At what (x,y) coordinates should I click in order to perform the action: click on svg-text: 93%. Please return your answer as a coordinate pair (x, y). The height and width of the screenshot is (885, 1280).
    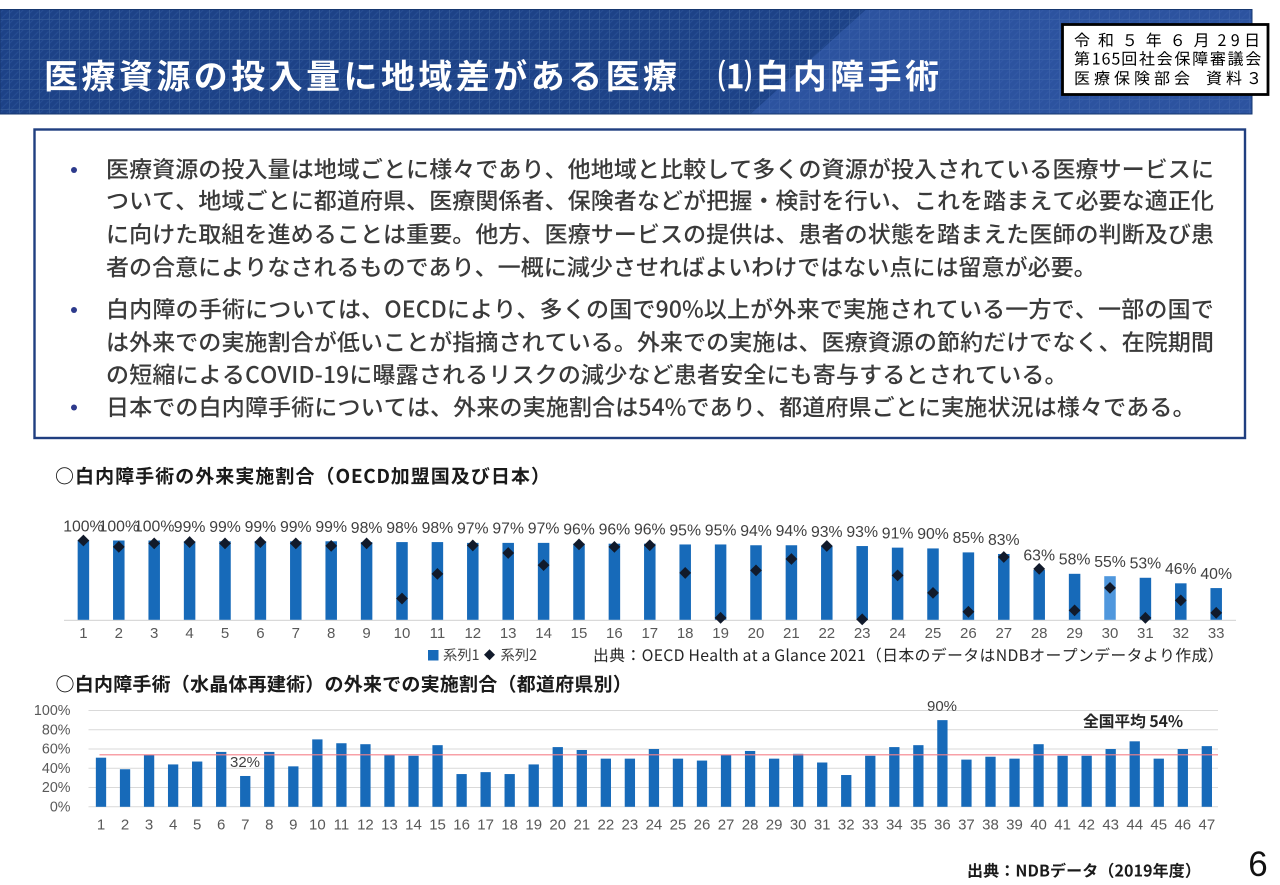
    Looking at the image, I should click on (862, 532).